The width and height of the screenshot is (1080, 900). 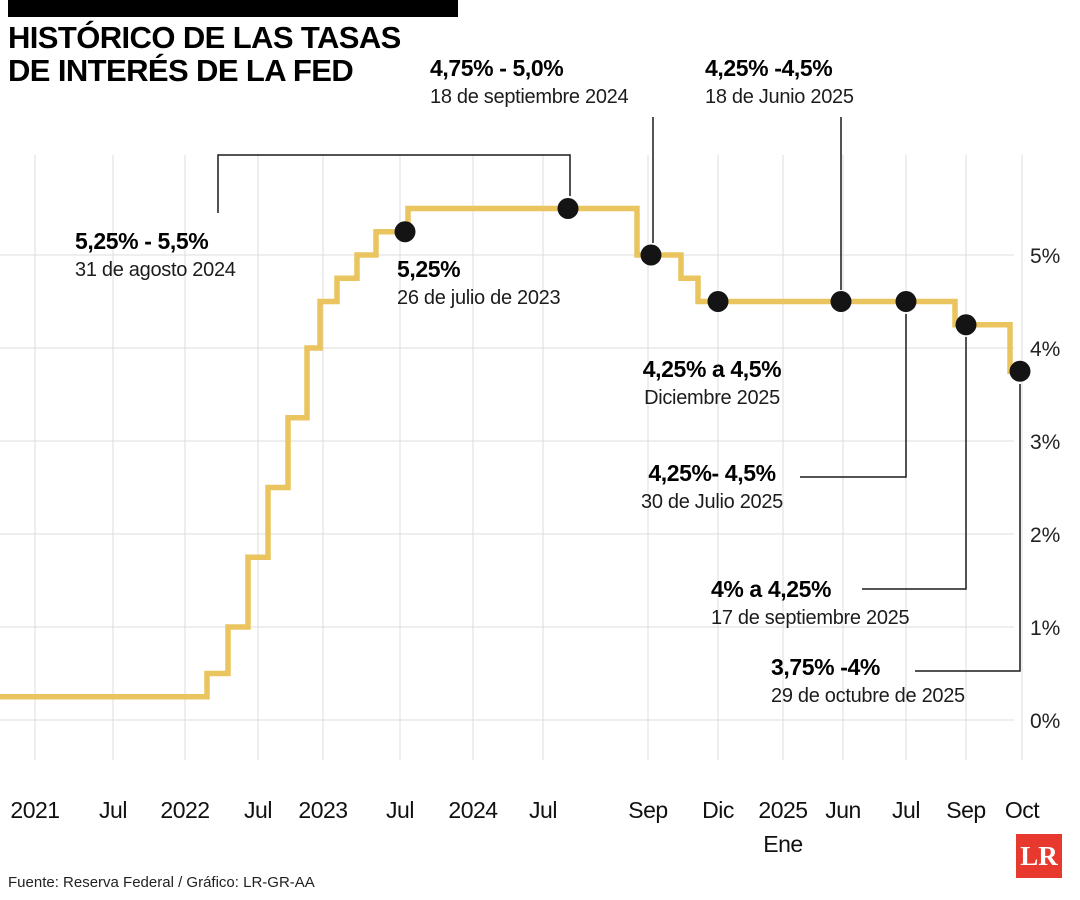 What do you see at coordinates (473, 810) in the screenshot?
I see `x-axis-tick-label: 2024` at bounding box center [473, 810].